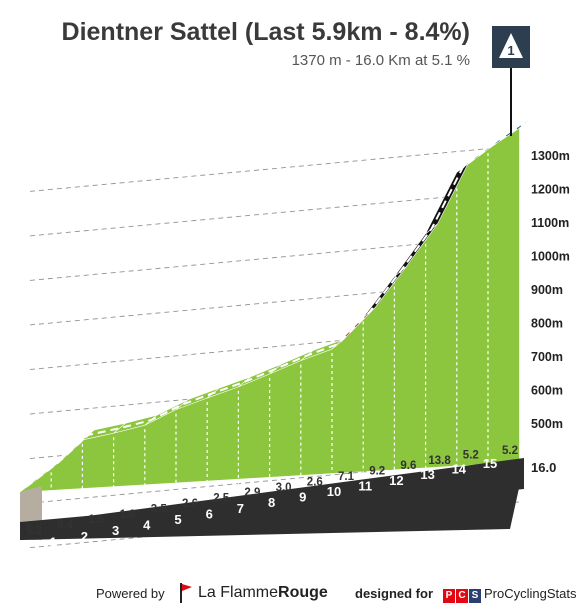  I want to click on pcs-letter-s: S, so click(475, 596).